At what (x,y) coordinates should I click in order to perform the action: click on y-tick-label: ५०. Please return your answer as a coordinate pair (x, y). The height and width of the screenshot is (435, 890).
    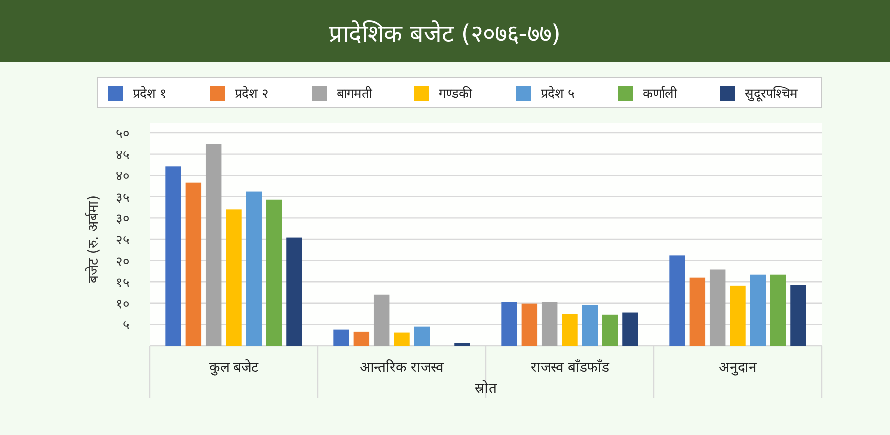
    Looking at the image, I should click on (123, 134).